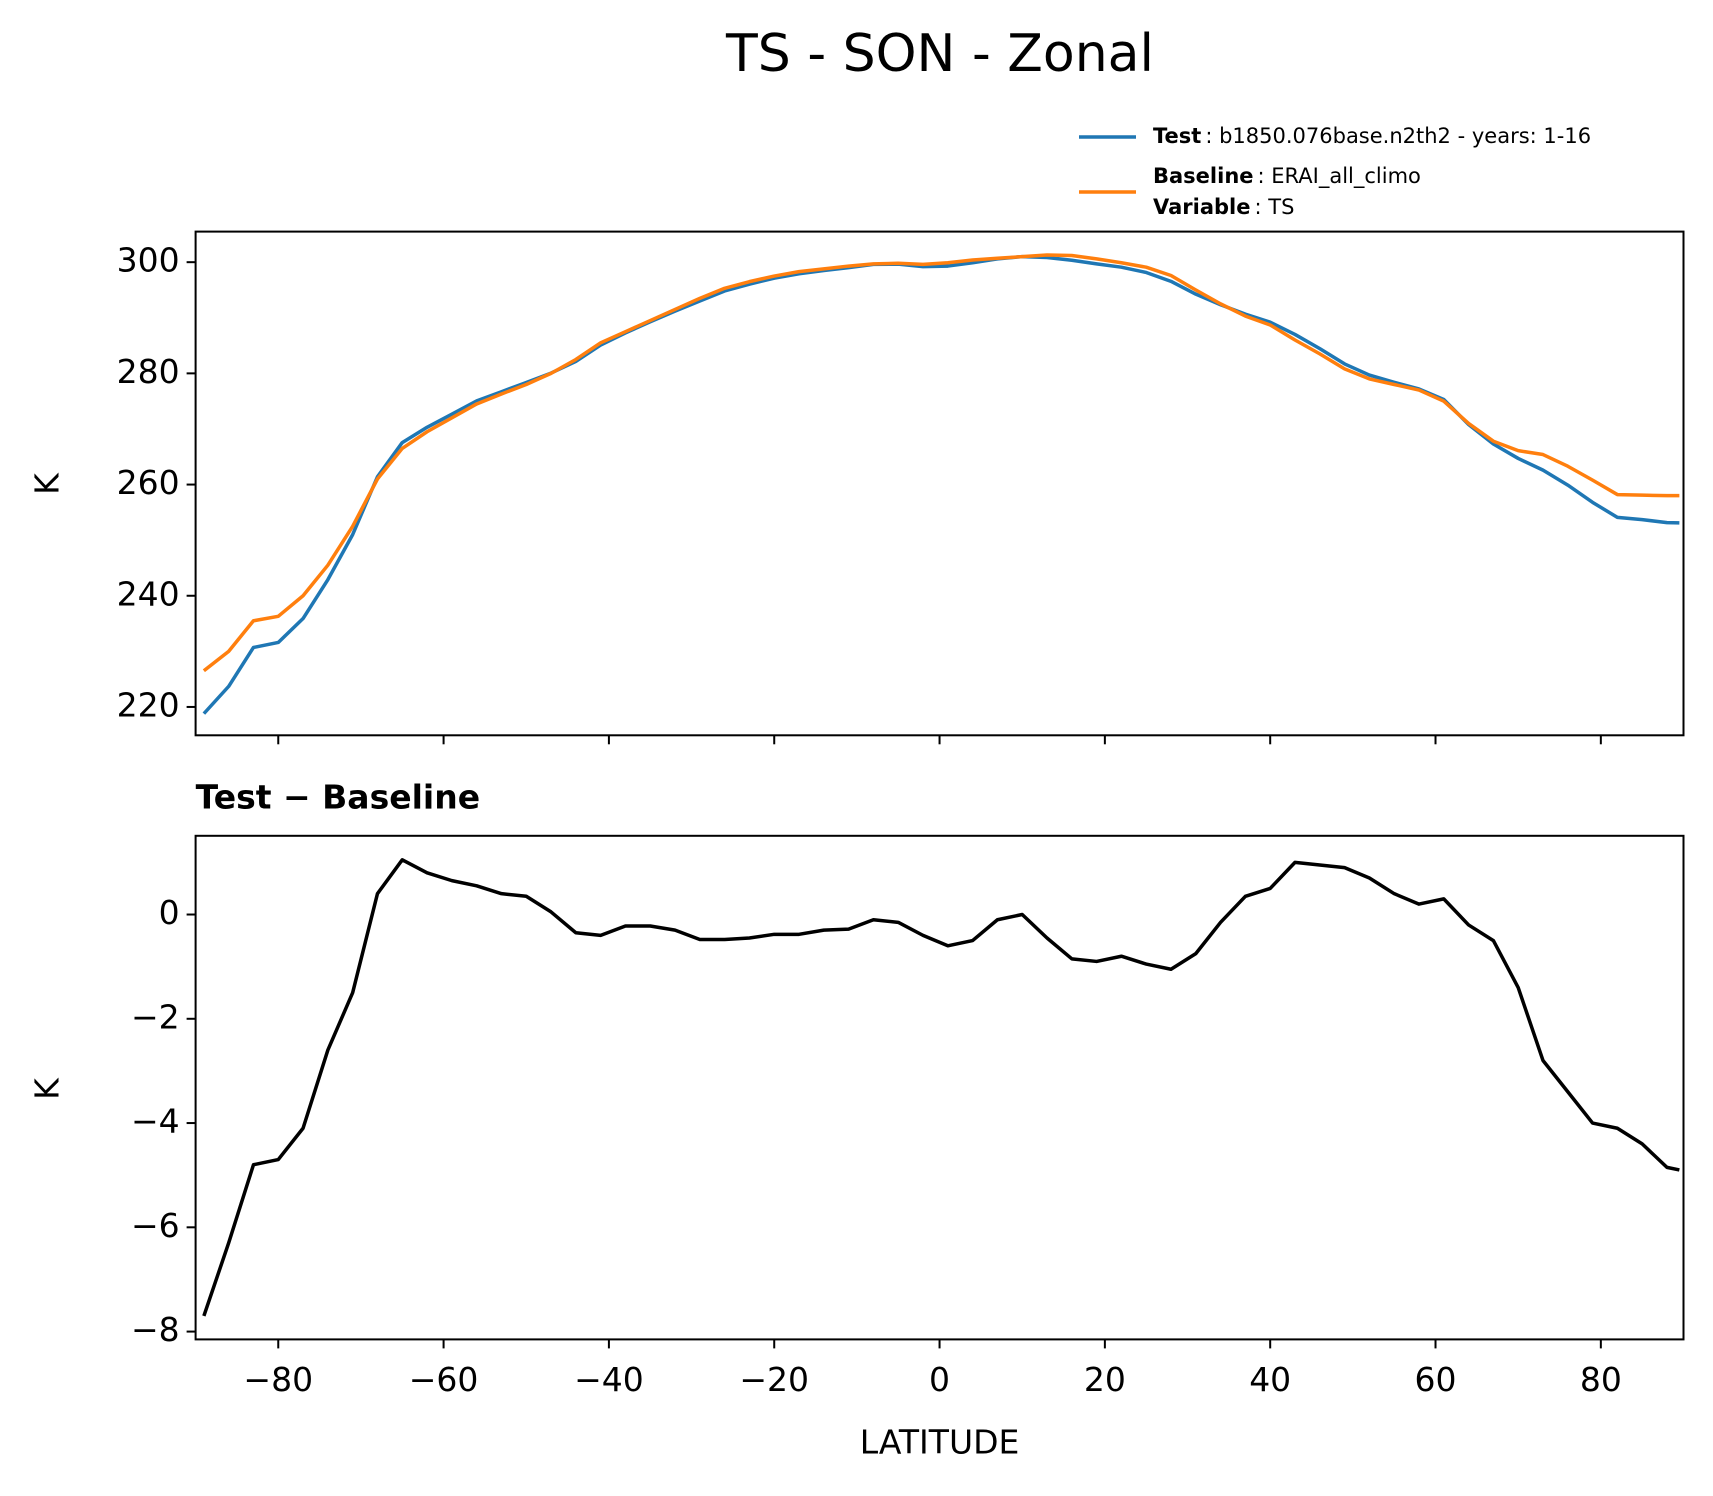  I want to click on y-tick-label: −4, so click(155, 1121).